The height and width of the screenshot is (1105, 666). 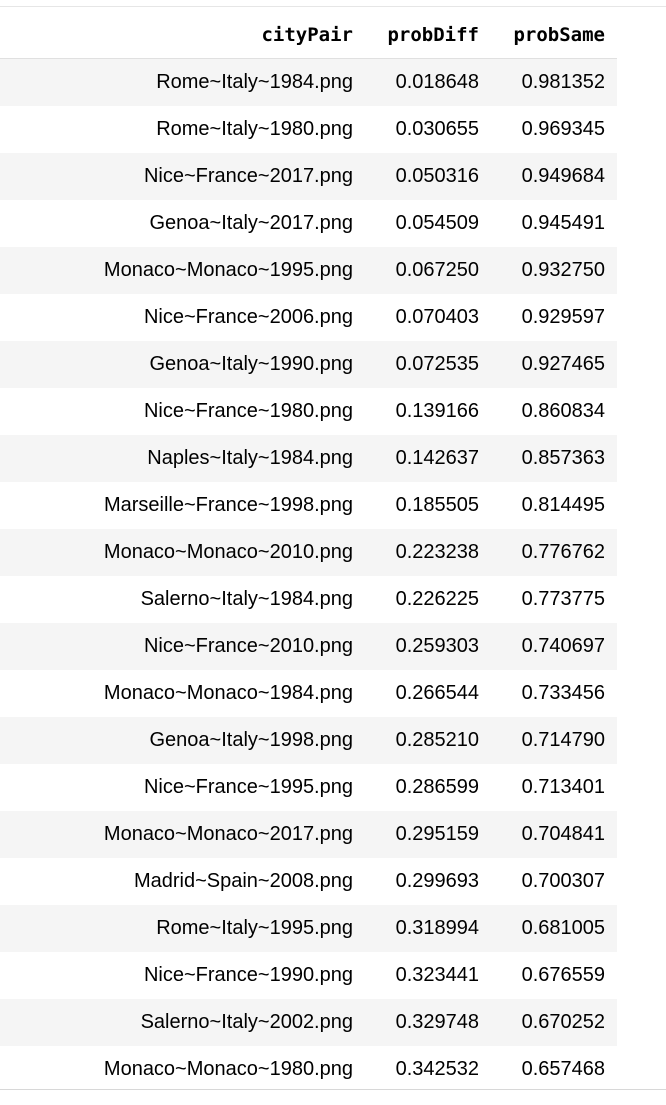 What do you see at coordinates (554, 458) in the screenshot?
I see `cell-probsame: 0.857363` at bounding box center [554, 458].